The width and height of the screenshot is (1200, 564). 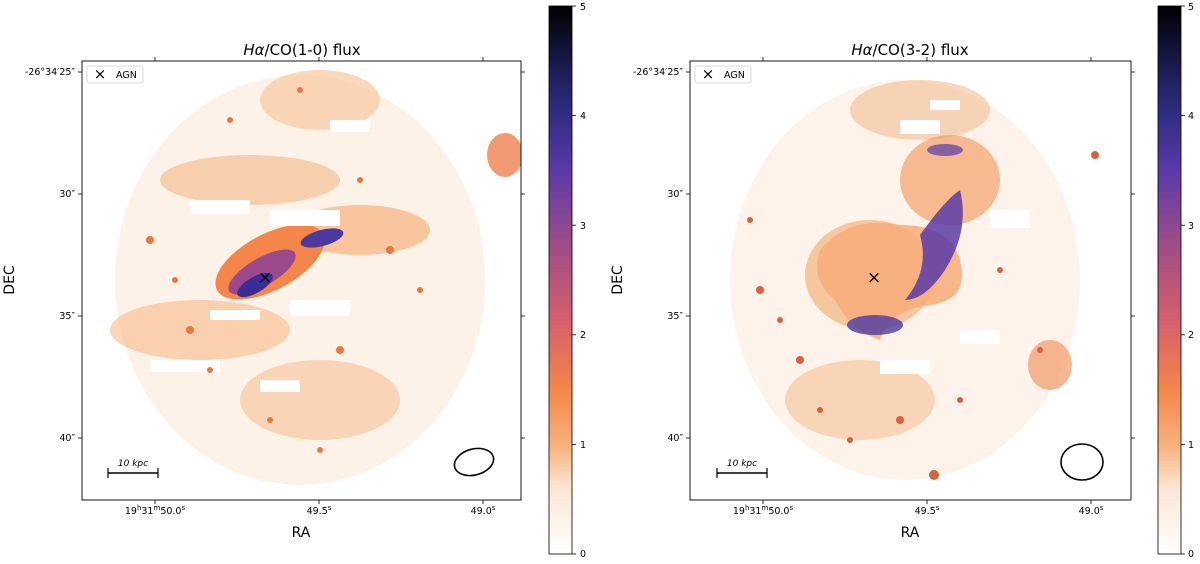 I want to click on panel-left-colorbar: 0 1 2 3 4 5, so click(x=567, y=281).